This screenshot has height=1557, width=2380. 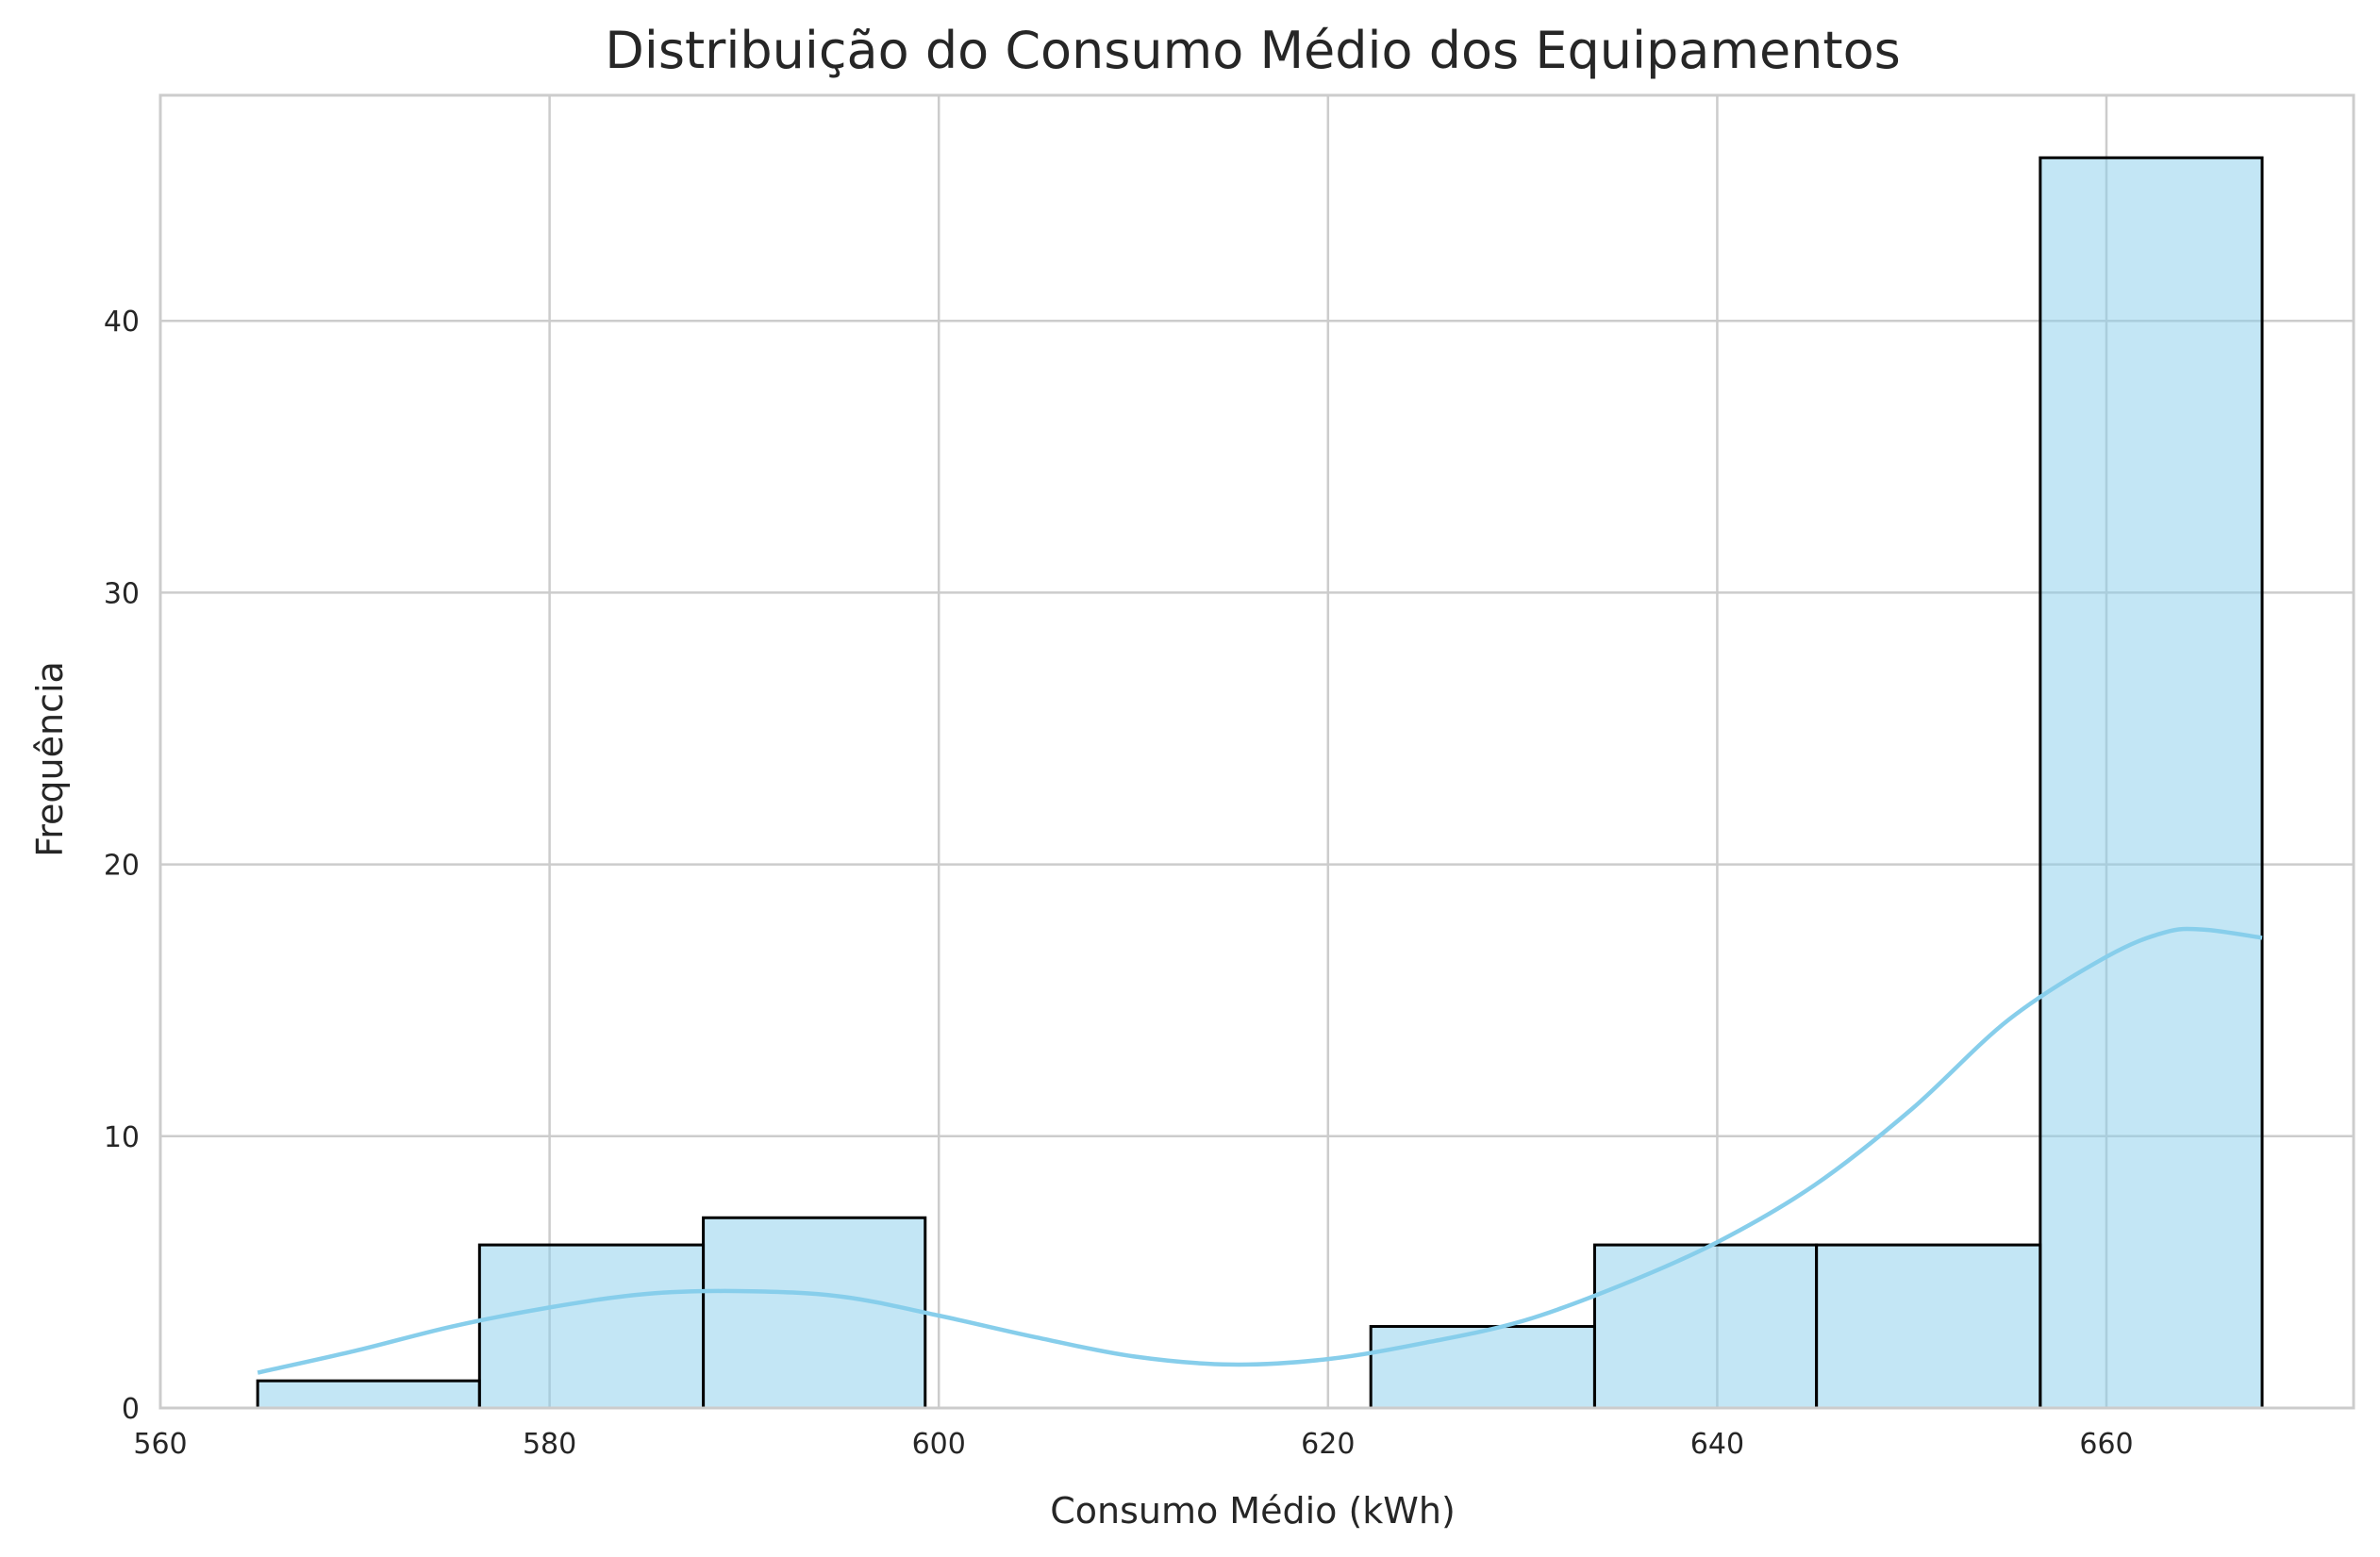 What do you see at coordinates (50, 759) in the screenshot?
I see `y-axis-label: Frequência` at bounding box center [50, 759].